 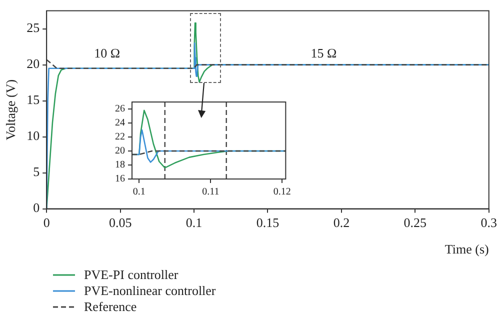 I want to click on x-tick-label: 0.2, so click(x=341, y=222).